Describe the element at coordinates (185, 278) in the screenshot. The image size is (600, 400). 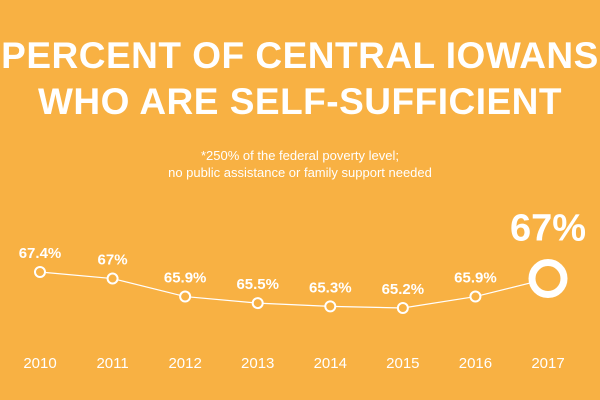
I see `data-label-2012: 65.9%` at that location.